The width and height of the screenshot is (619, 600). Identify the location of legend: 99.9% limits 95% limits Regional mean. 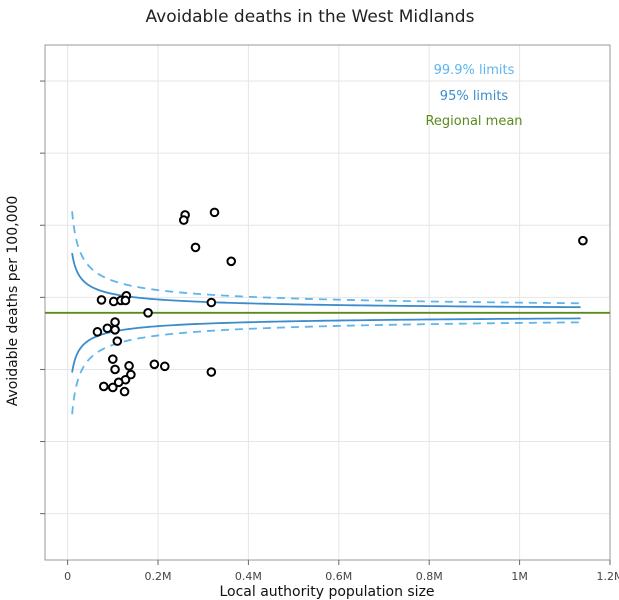
(473, 96).